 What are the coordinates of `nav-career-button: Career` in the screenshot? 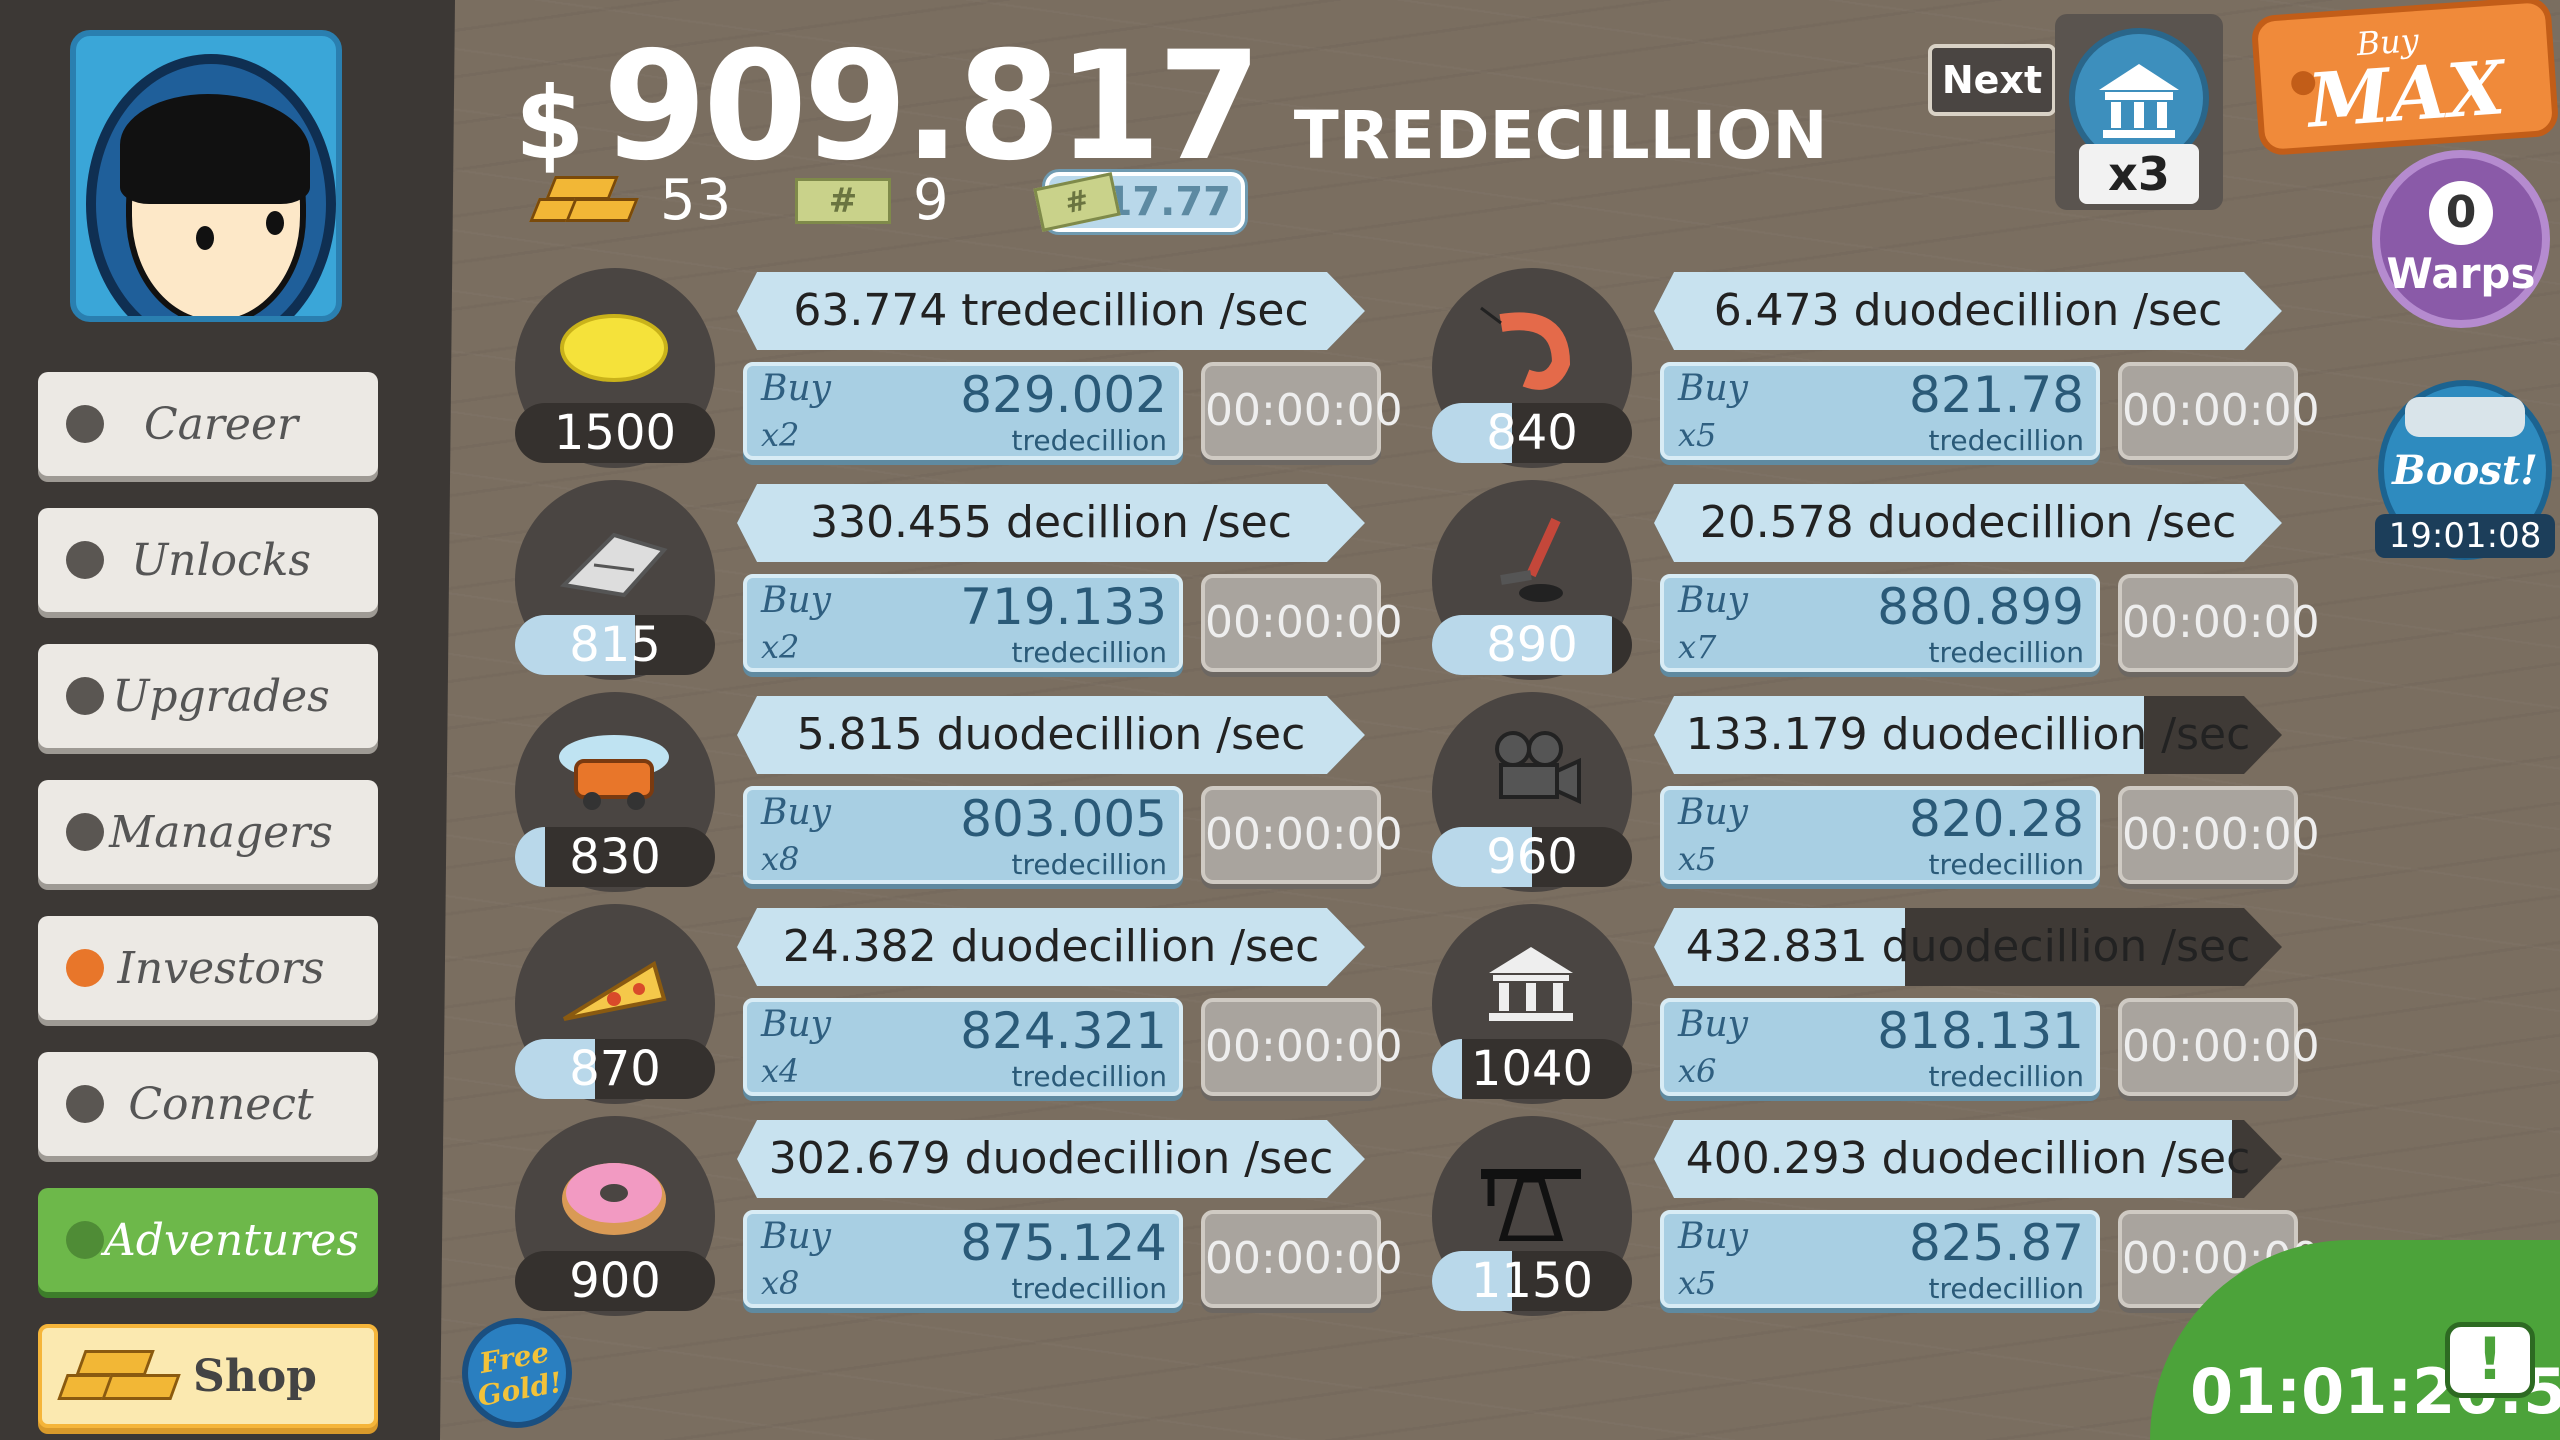 It's located at (208, 424).